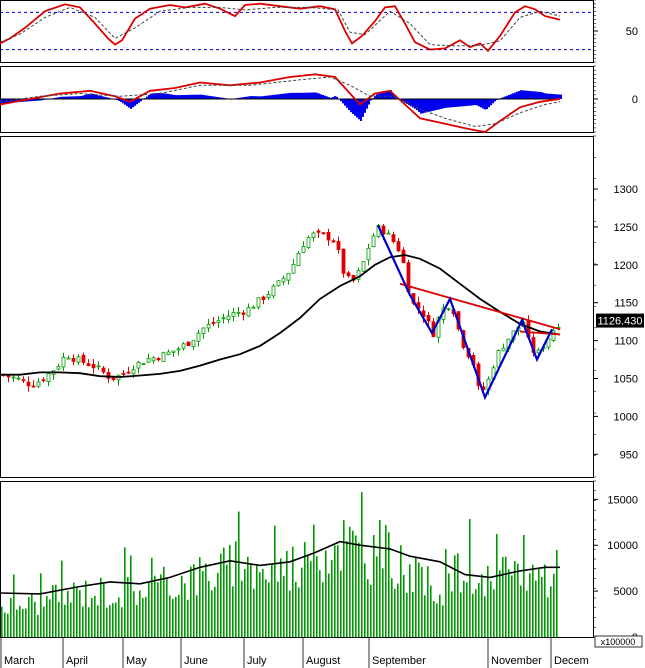  I want to click on volume-tick-label: 10000, so click(622, 546).